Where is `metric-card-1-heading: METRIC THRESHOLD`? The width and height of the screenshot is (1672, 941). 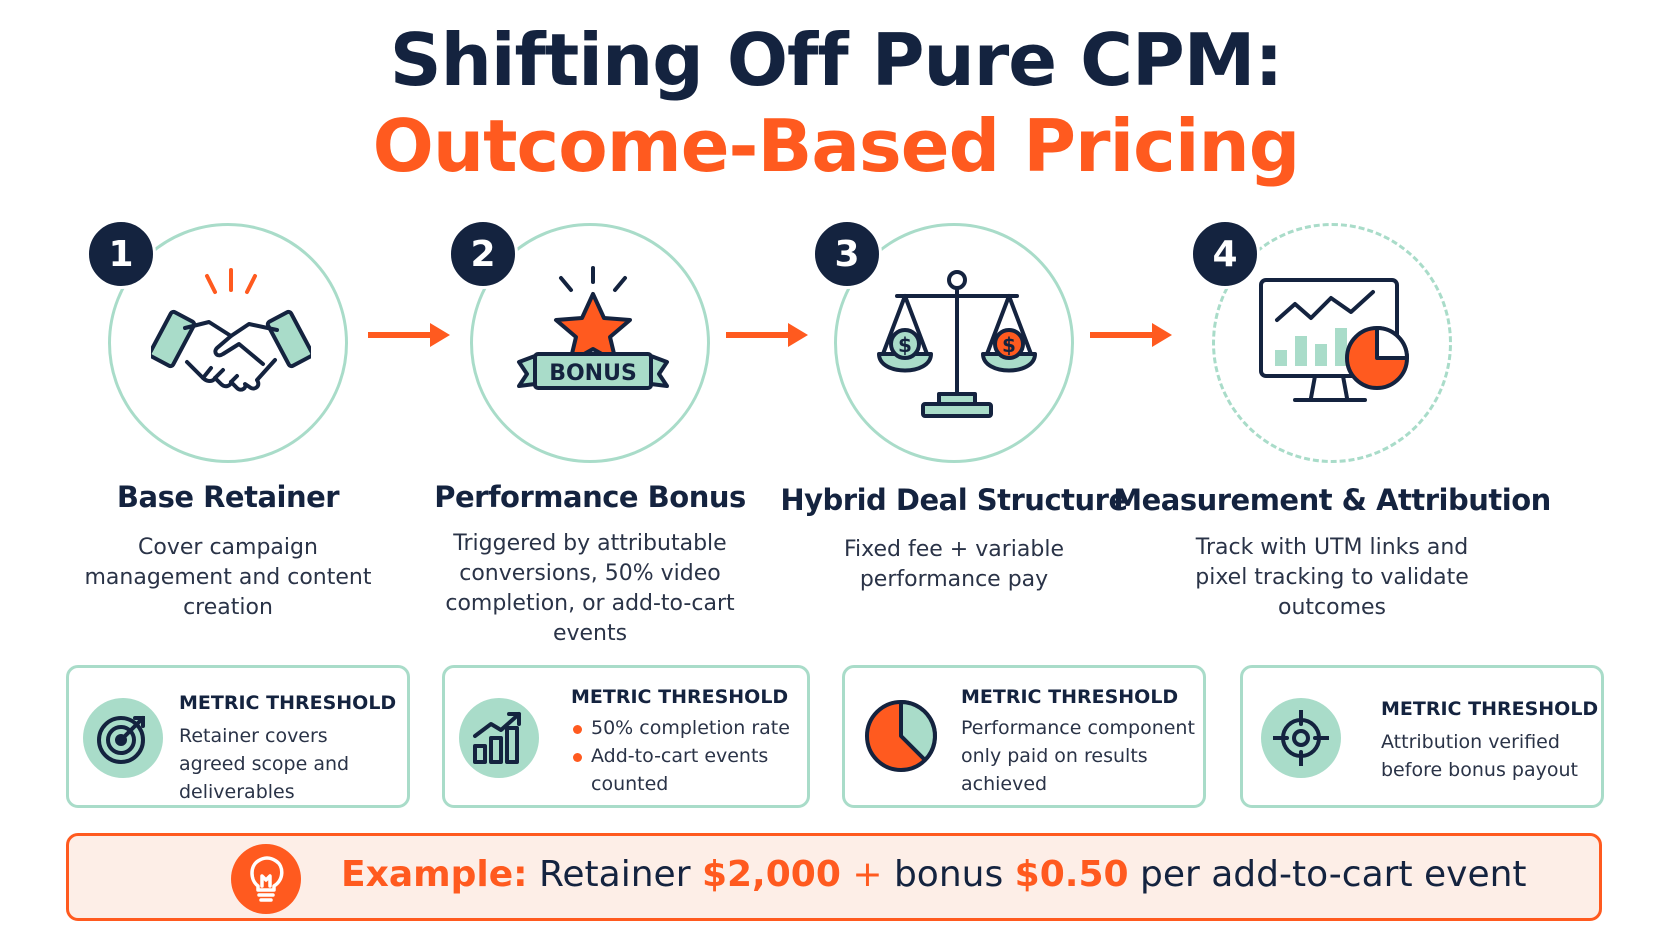
metric-card-1-heading: METRIC THRESHOLD is located at coordinates (288, 703).